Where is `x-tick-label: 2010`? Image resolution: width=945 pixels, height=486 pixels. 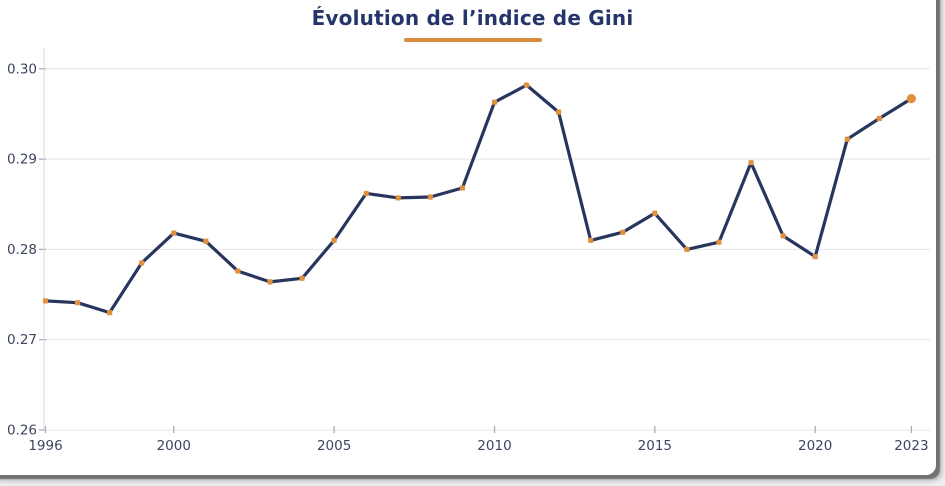 x-tick-label: 2010 is located at coordinates (494, 446).